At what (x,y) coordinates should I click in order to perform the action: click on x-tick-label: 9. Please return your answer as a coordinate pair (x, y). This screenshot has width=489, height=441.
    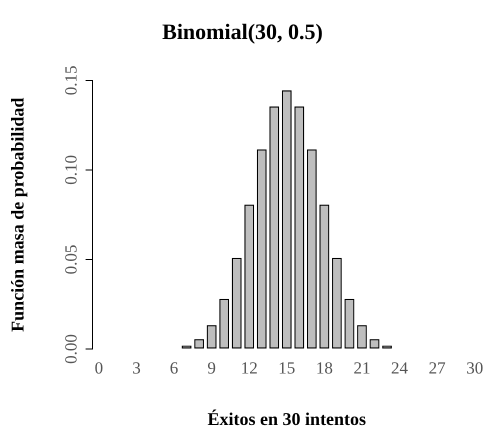
    Looking at the image, I should click on (211, 368).